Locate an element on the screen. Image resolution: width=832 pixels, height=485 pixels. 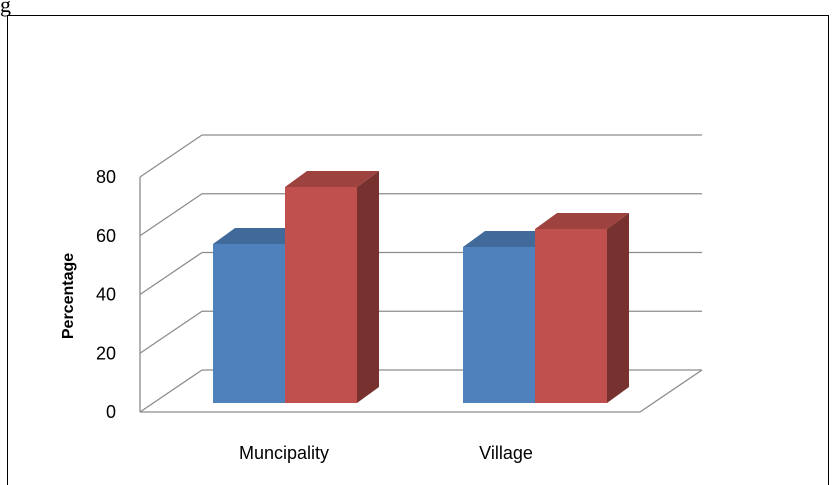
floor-edge is located at coordinates (421, 391).